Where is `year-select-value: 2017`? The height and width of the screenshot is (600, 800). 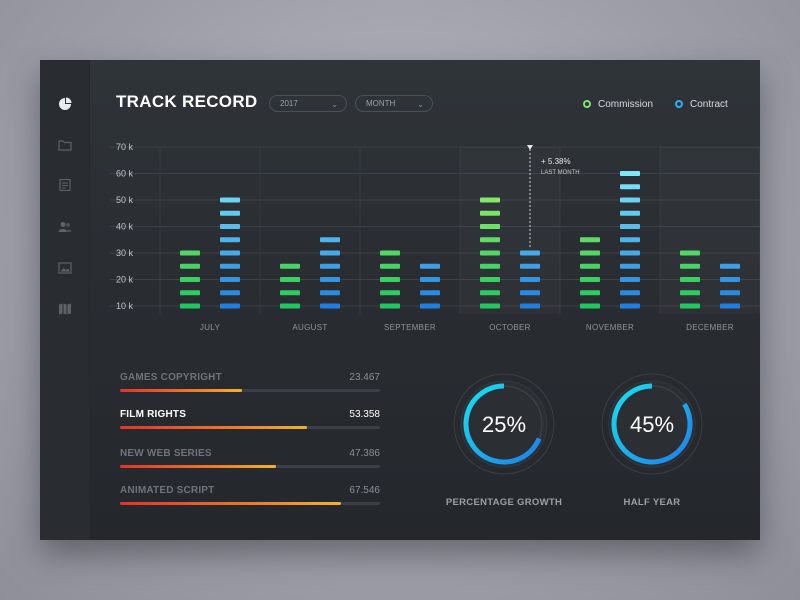 year-select-value: 2017 is located at coordinates (289, 103).